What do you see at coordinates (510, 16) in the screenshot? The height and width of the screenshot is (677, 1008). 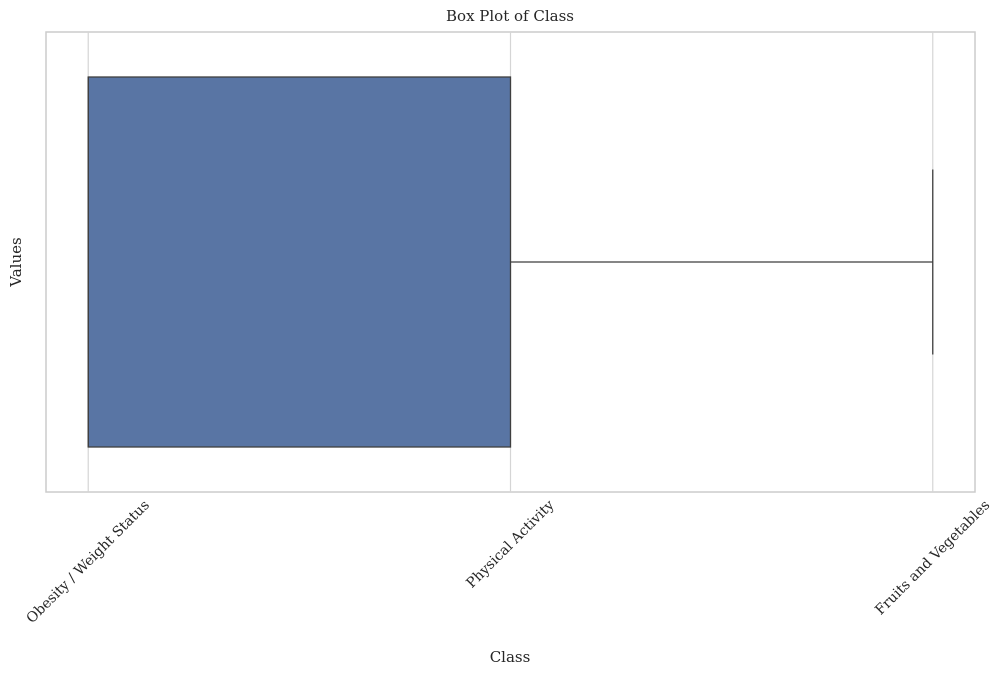 I see `chart-title: Box Plot of Class` at bounding box center [510, 16].